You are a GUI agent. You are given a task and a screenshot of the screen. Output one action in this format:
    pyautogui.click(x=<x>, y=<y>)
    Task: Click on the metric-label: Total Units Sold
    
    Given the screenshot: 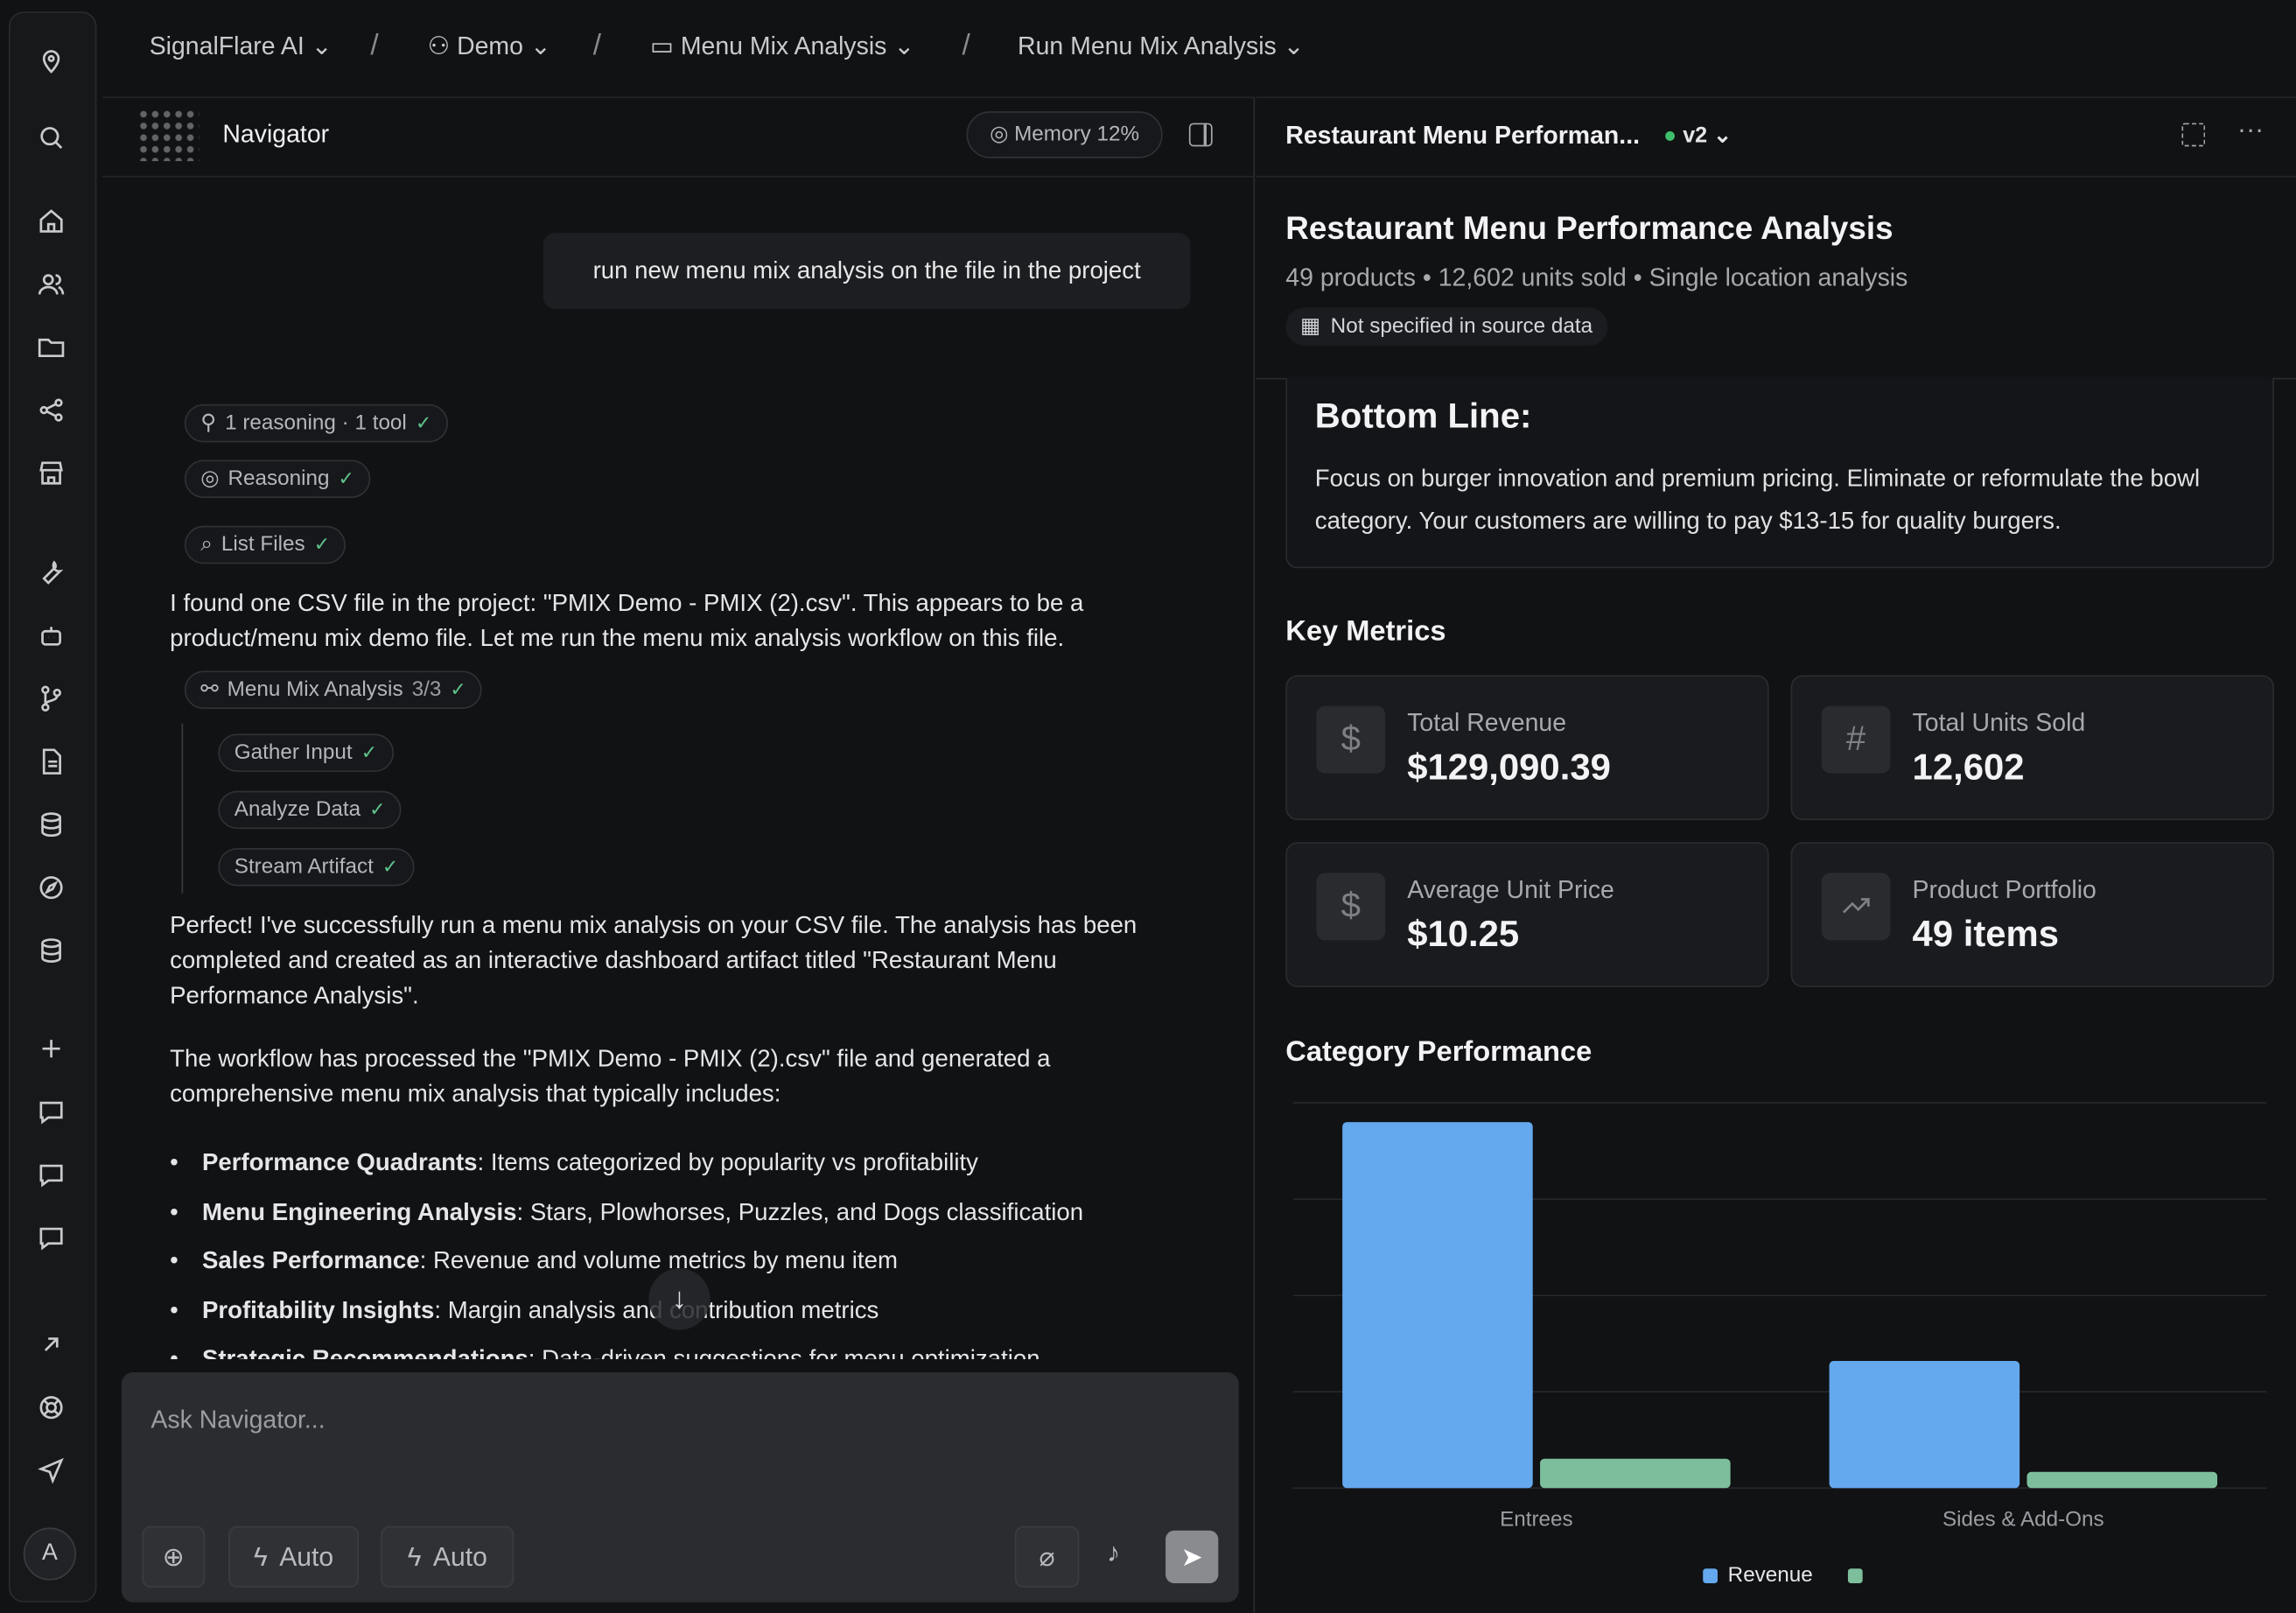 What is the action you would take?
    pyautogui.click(x=1999, y=722)
    